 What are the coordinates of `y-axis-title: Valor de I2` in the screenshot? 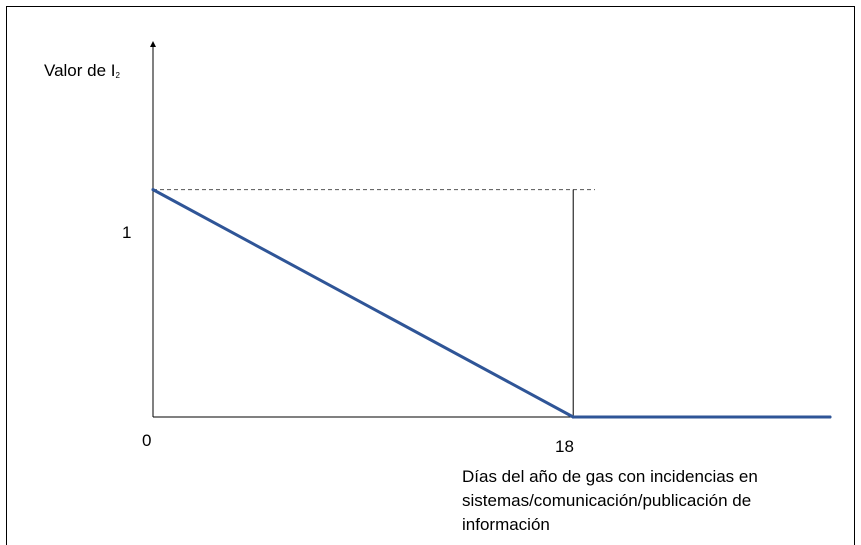 It's located at (82, 70).